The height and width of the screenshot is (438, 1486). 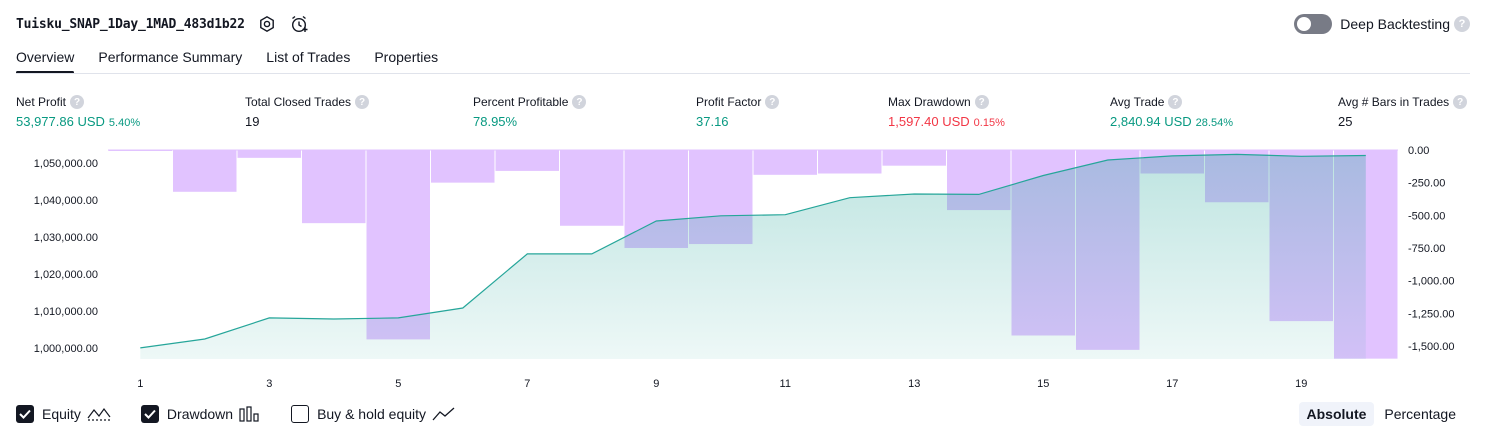 I want to click on checkbox-buy-hold-equity, so click(x=300, y=414).